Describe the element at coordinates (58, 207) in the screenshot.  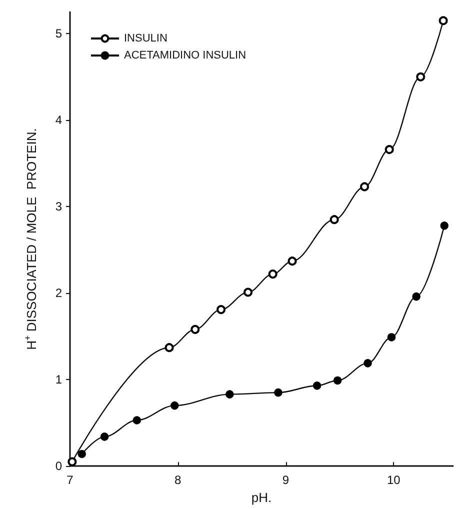
I see `y-tick-label: 3` at that location.